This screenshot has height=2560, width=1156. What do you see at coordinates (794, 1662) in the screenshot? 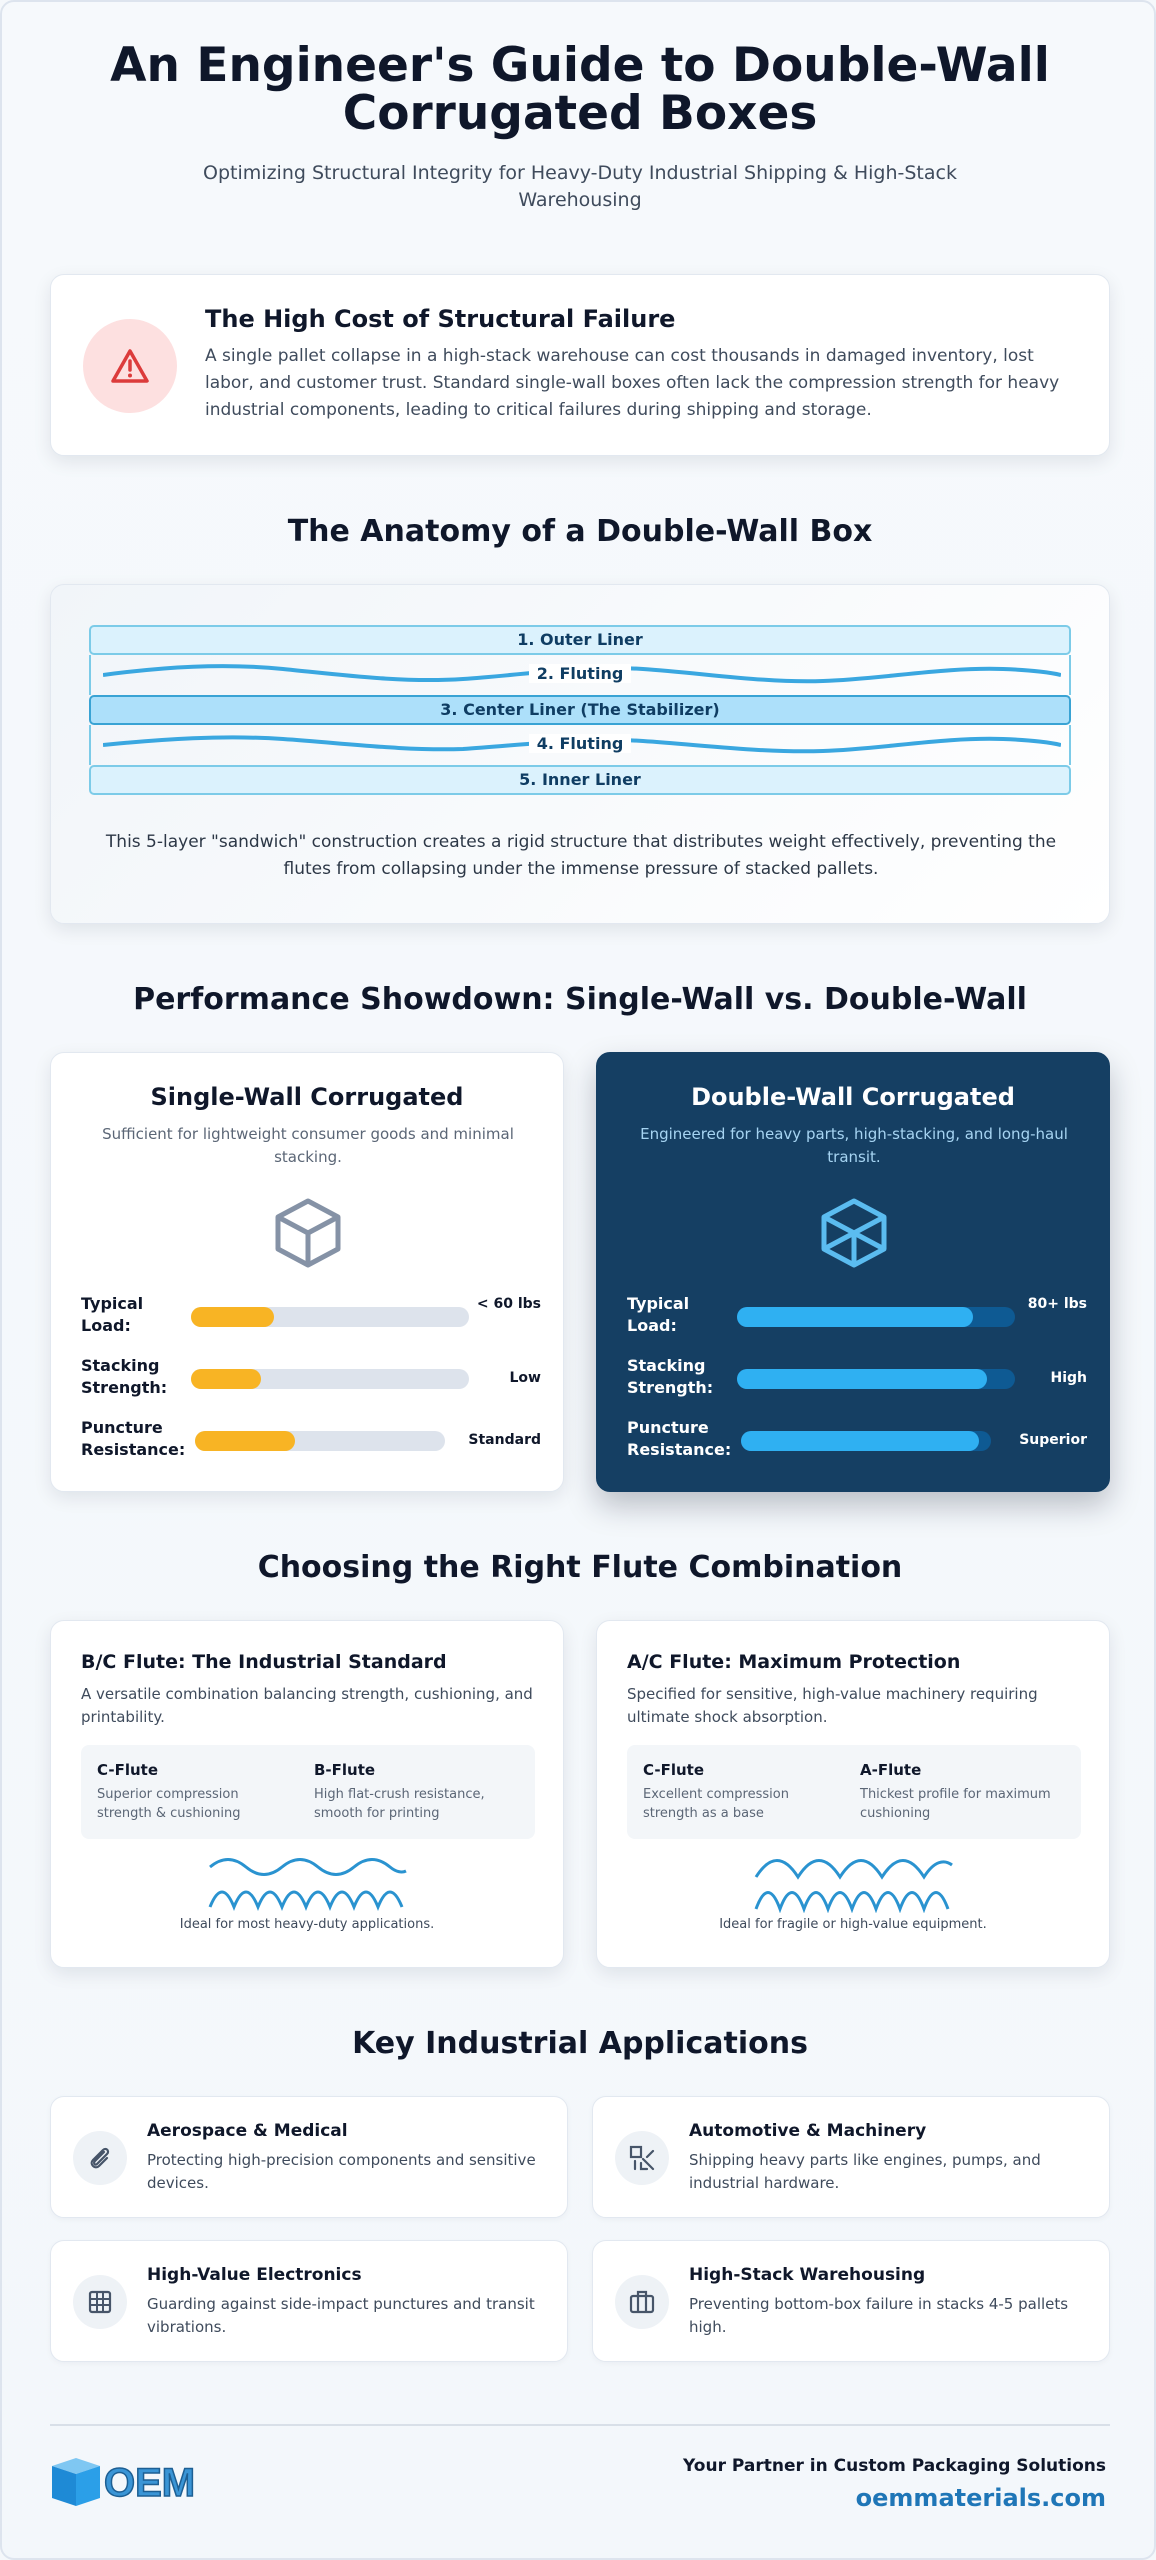
I see `ac-flute-title: A/C Flute: Maximum Protection` at bounding box center [794, 1662].